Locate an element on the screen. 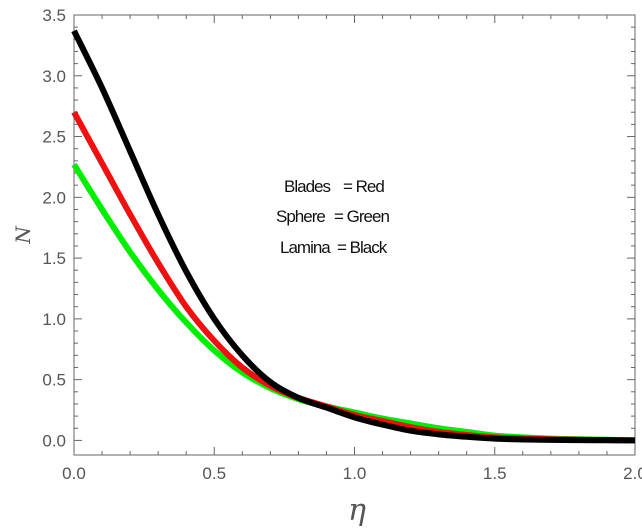  y-axis-title: N is located at coordinates (23, 235).